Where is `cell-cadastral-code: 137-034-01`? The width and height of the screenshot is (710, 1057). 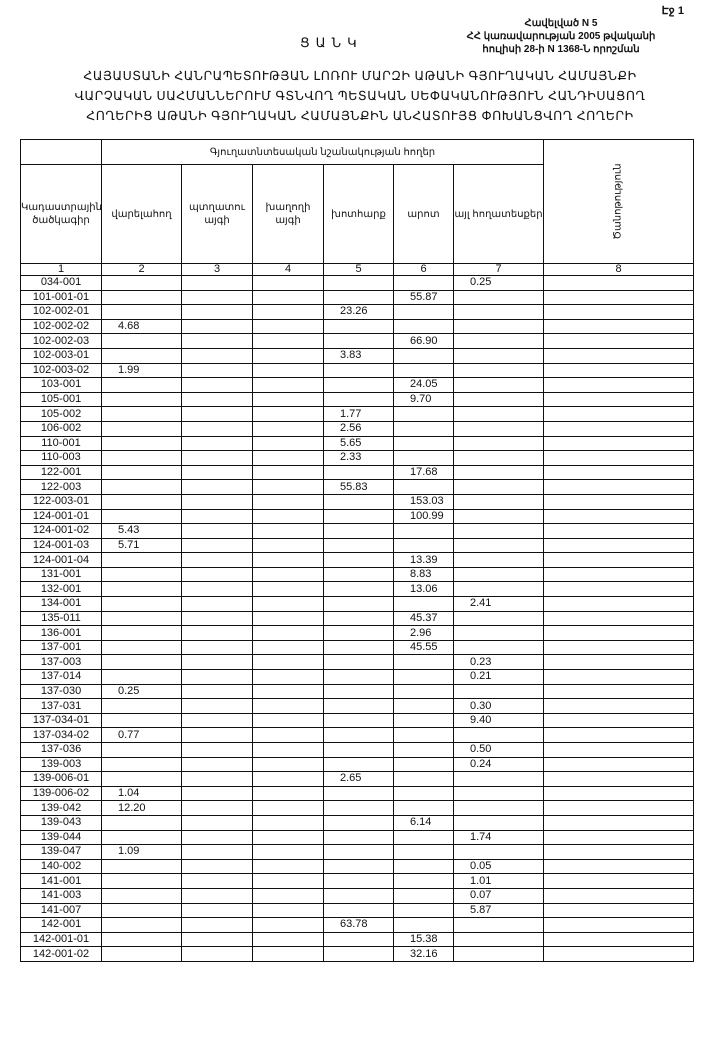 cell-cadastral-code: 137-034-01 is located at coordinates (61, 720).